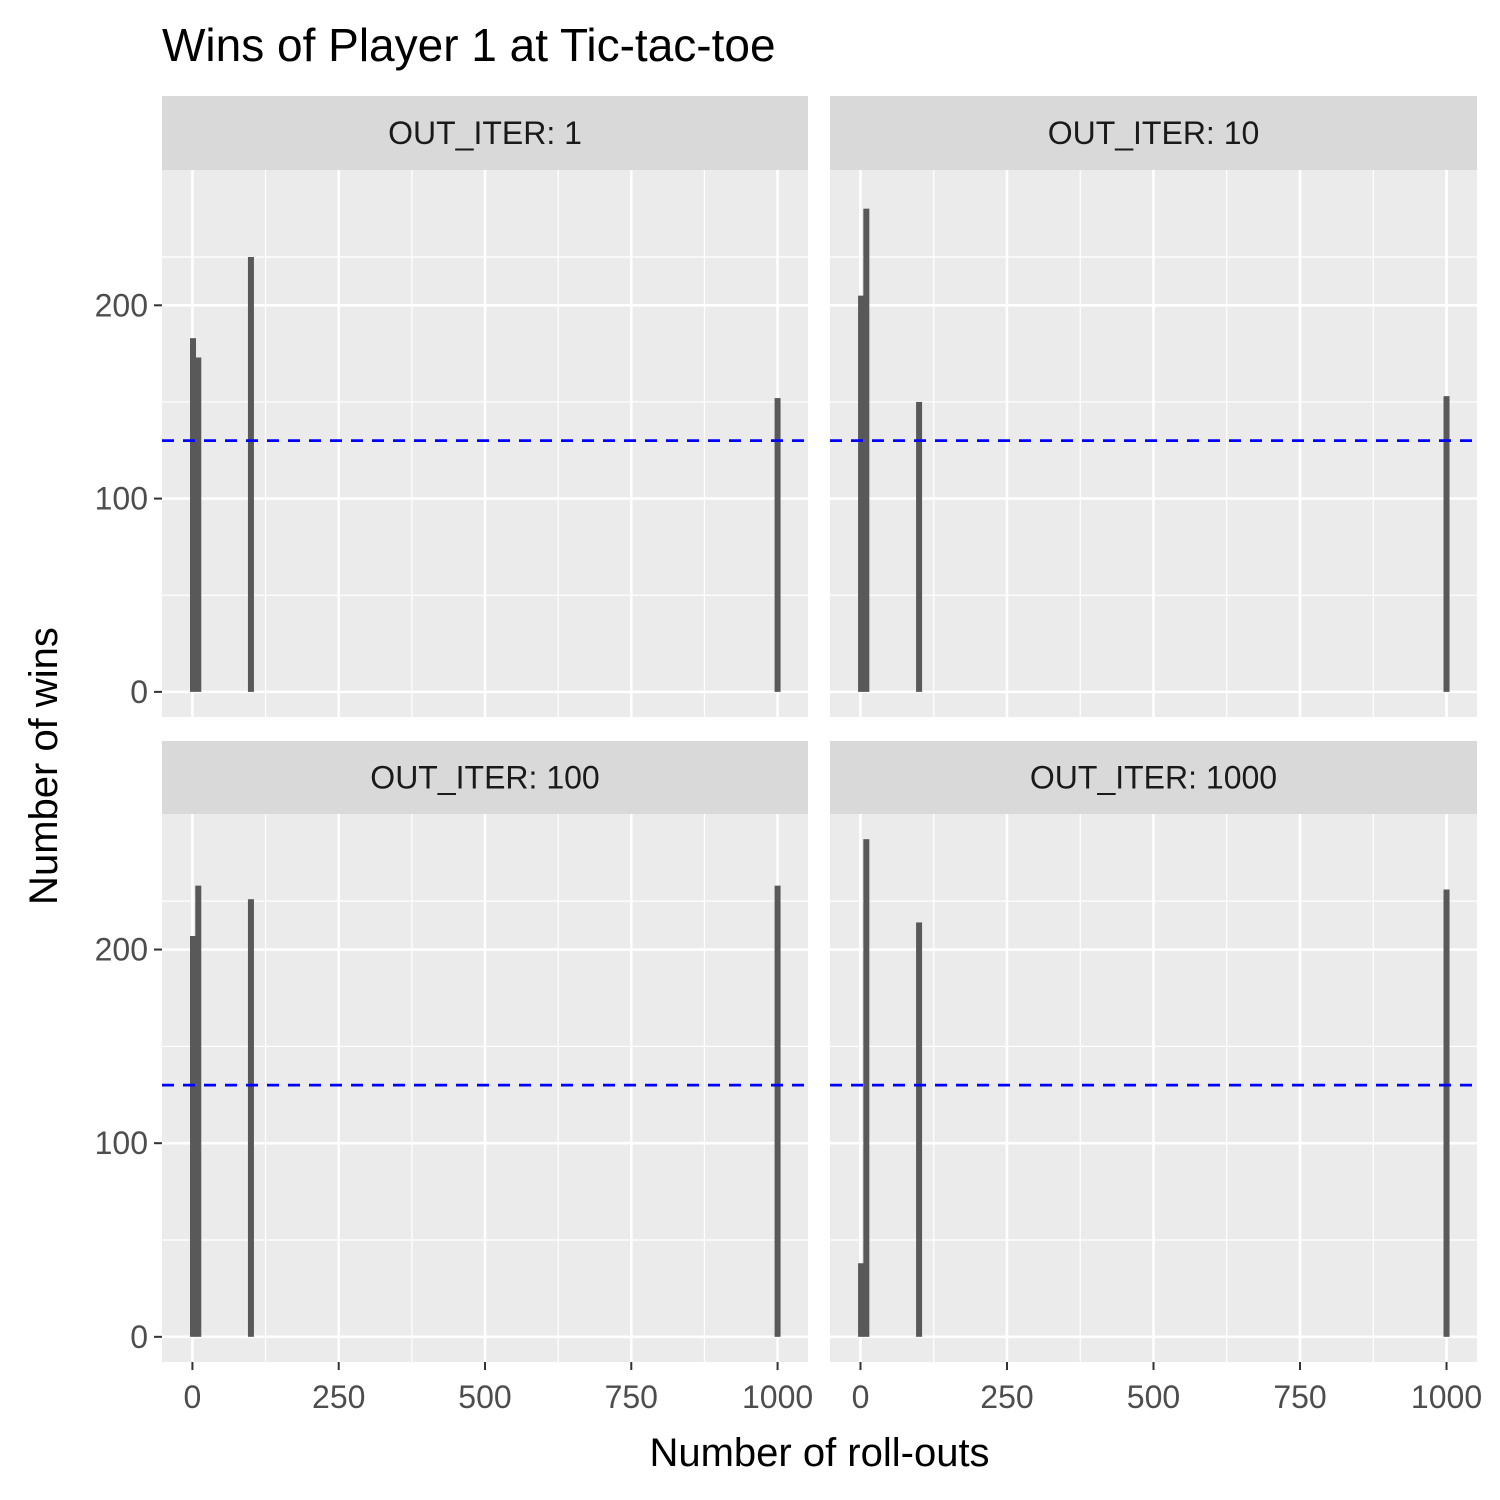 The image size is (1500, 1500). I want to click on facet-strip-label: OUT_ITER: 1, so click(485, 133).